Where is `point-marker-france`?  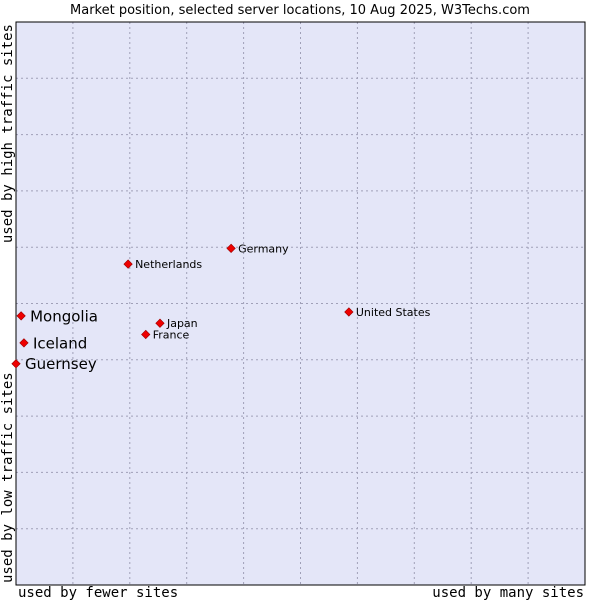
point-marker-france is located at coordinates (146, 334).